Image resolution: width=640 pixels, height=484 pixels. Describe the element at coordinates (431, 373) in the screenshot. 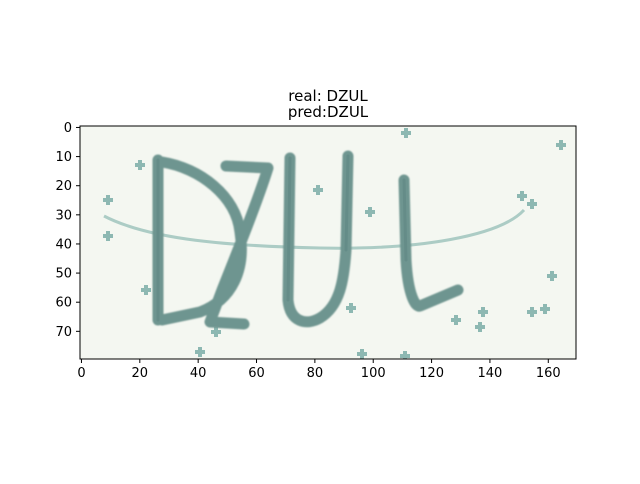

I see `x-tick-label: 120` at that location.